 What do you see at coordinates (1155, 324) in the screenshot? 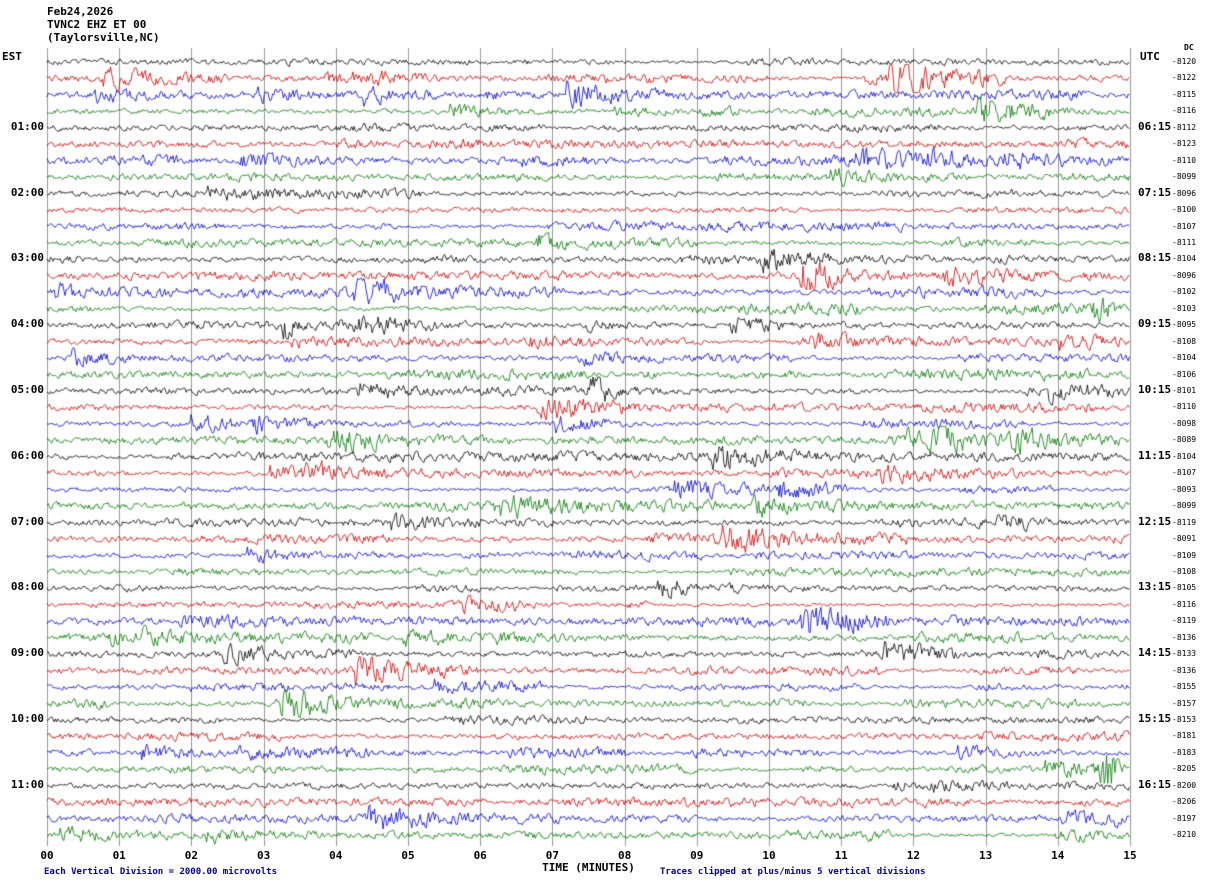
I see `utc-time-label: 09:15` at bounding box center [1155, 324].